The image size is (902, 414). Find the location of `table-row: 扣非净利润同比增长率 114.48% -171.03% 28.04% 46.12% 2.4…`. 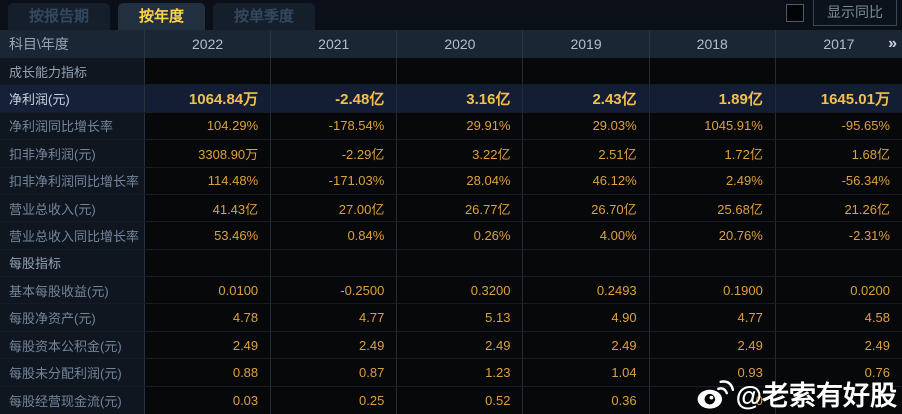

table-row: 扣非净利润同比增长率 114.48% -171.03% 28.04% 46.12% 2.4… is located at coordinates (451, 181).